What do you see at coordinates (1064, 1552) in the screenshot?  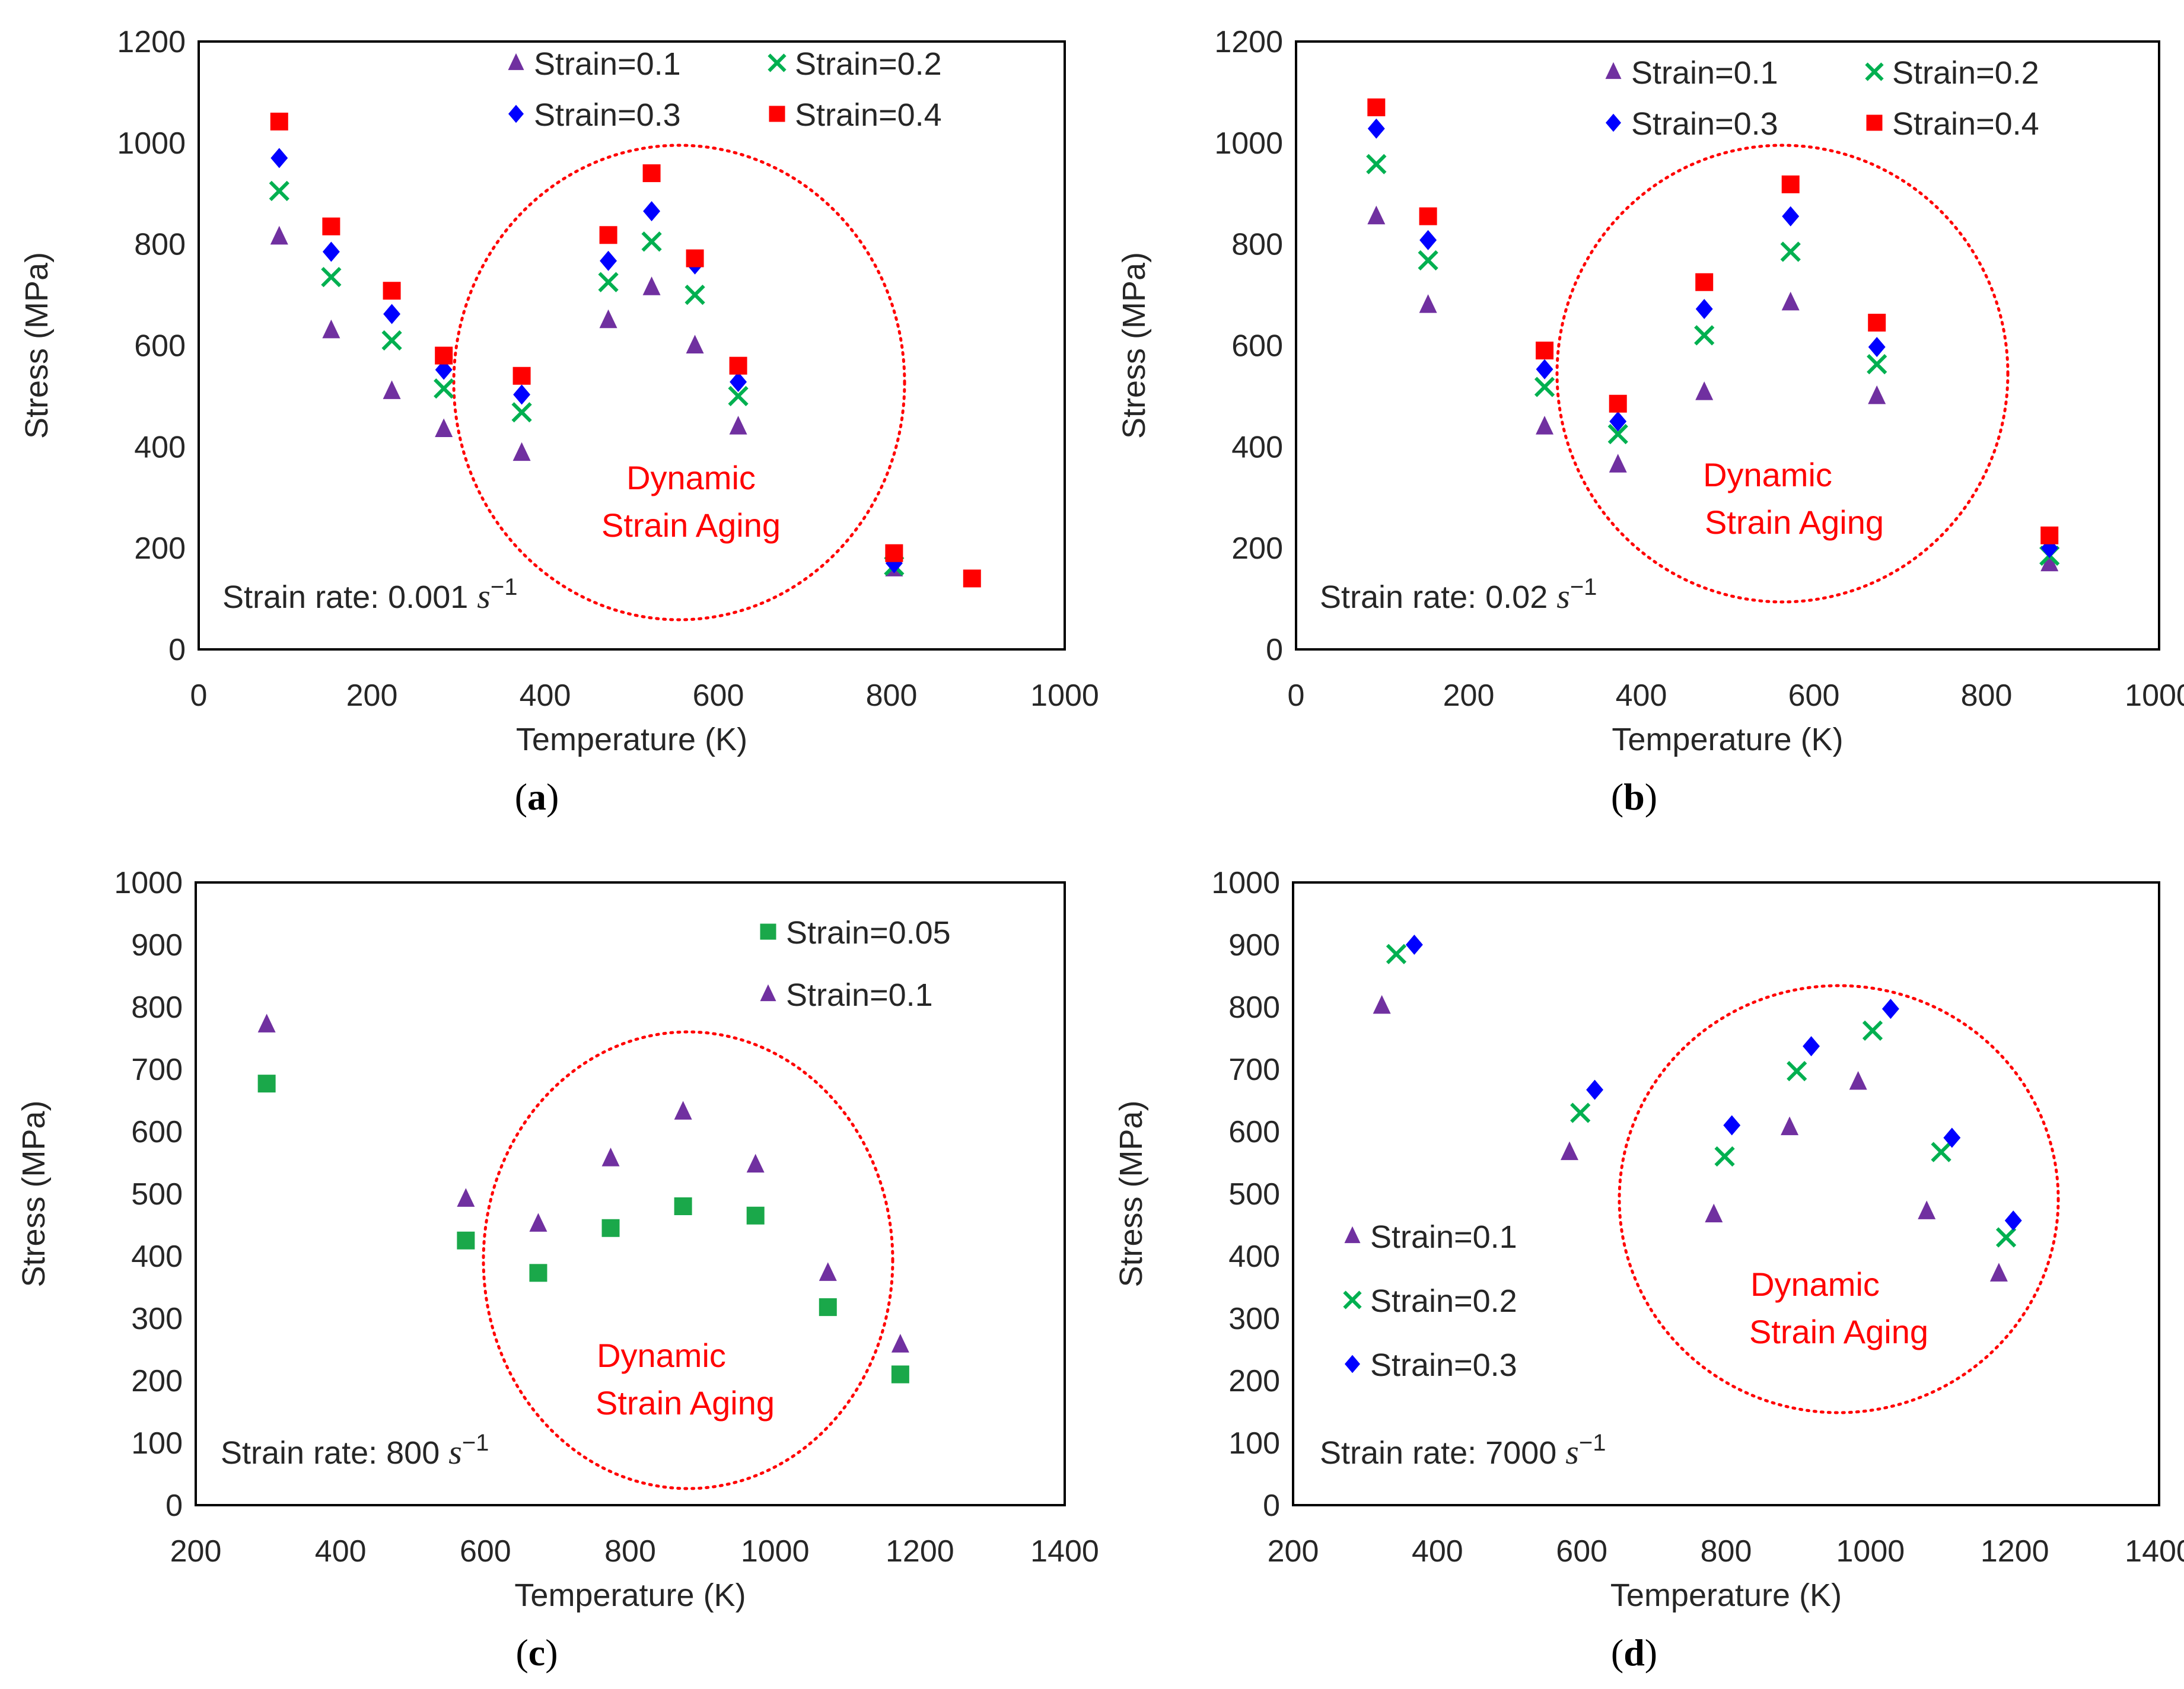 I see `x-tick-label: 1400` at bounding box center [1064, 1552].